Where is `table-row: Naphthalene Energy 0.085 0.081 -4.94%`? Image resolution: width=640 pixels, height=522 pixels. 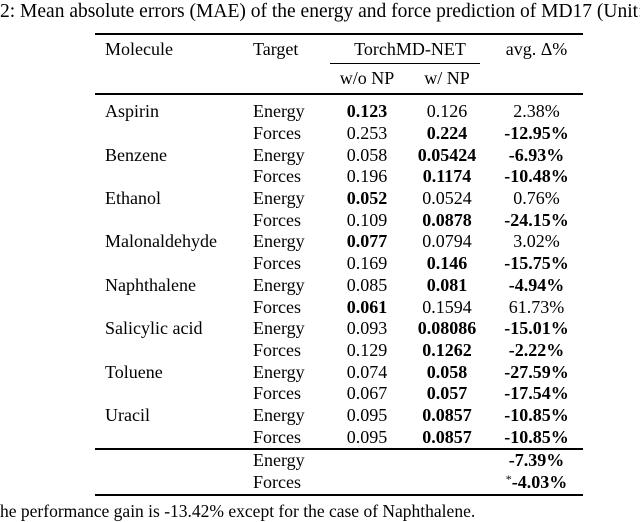 table-row: Naphthalene Energy 0.085 0.081 -4.94% is located at coordinates (339, 286).